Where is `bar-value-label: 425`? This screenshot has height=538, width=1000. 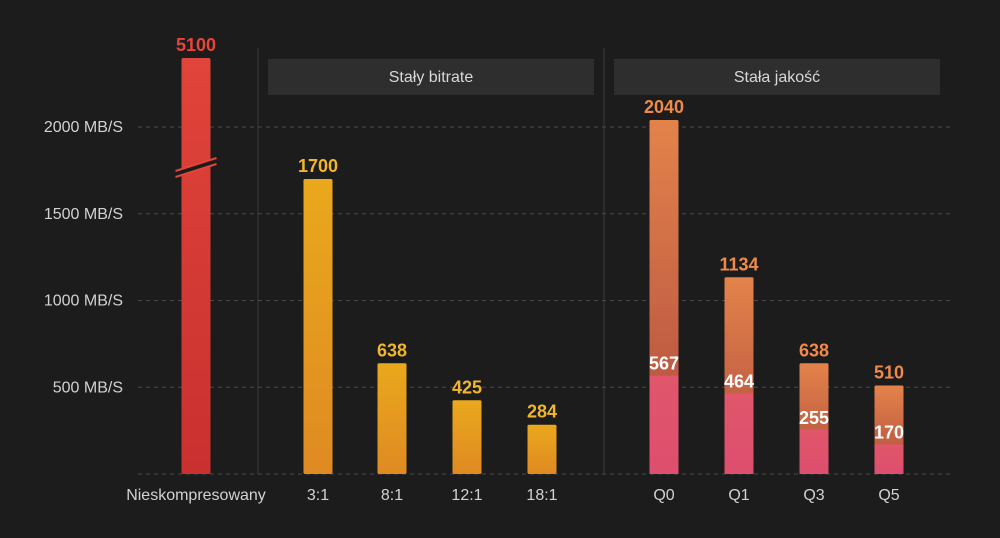 bar-value-label: 425 is located at coordinates (467, 387).